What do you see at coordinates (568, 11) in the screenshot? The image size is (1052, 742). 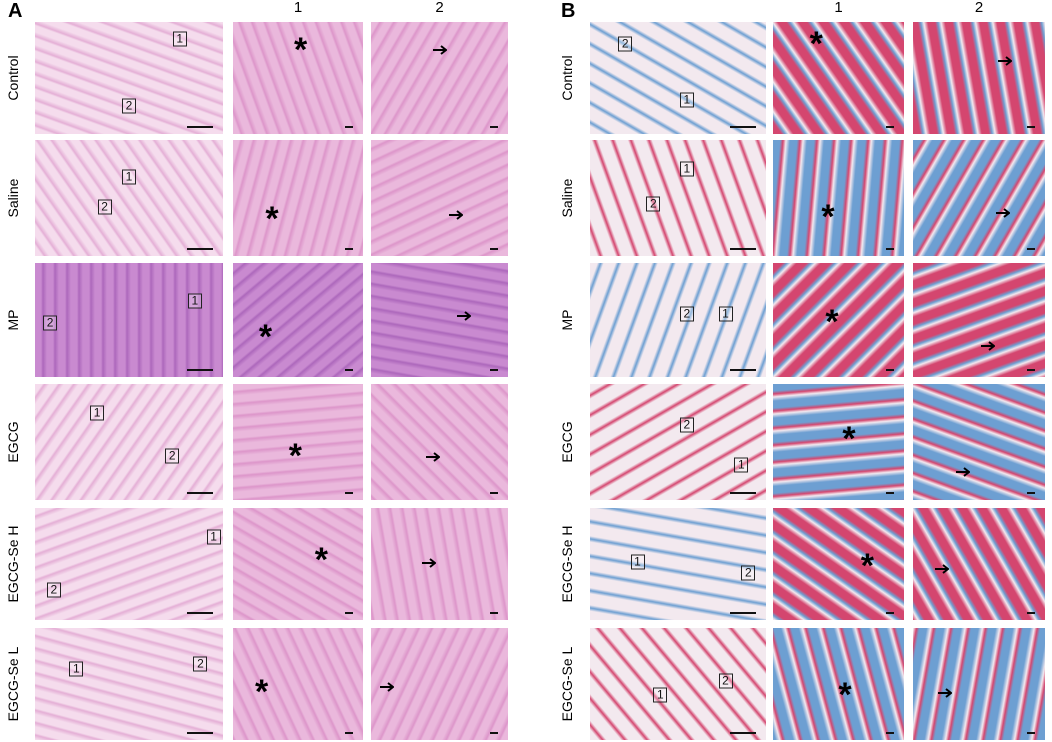 I see `panel-label: B` at bounding box center [568, 11].